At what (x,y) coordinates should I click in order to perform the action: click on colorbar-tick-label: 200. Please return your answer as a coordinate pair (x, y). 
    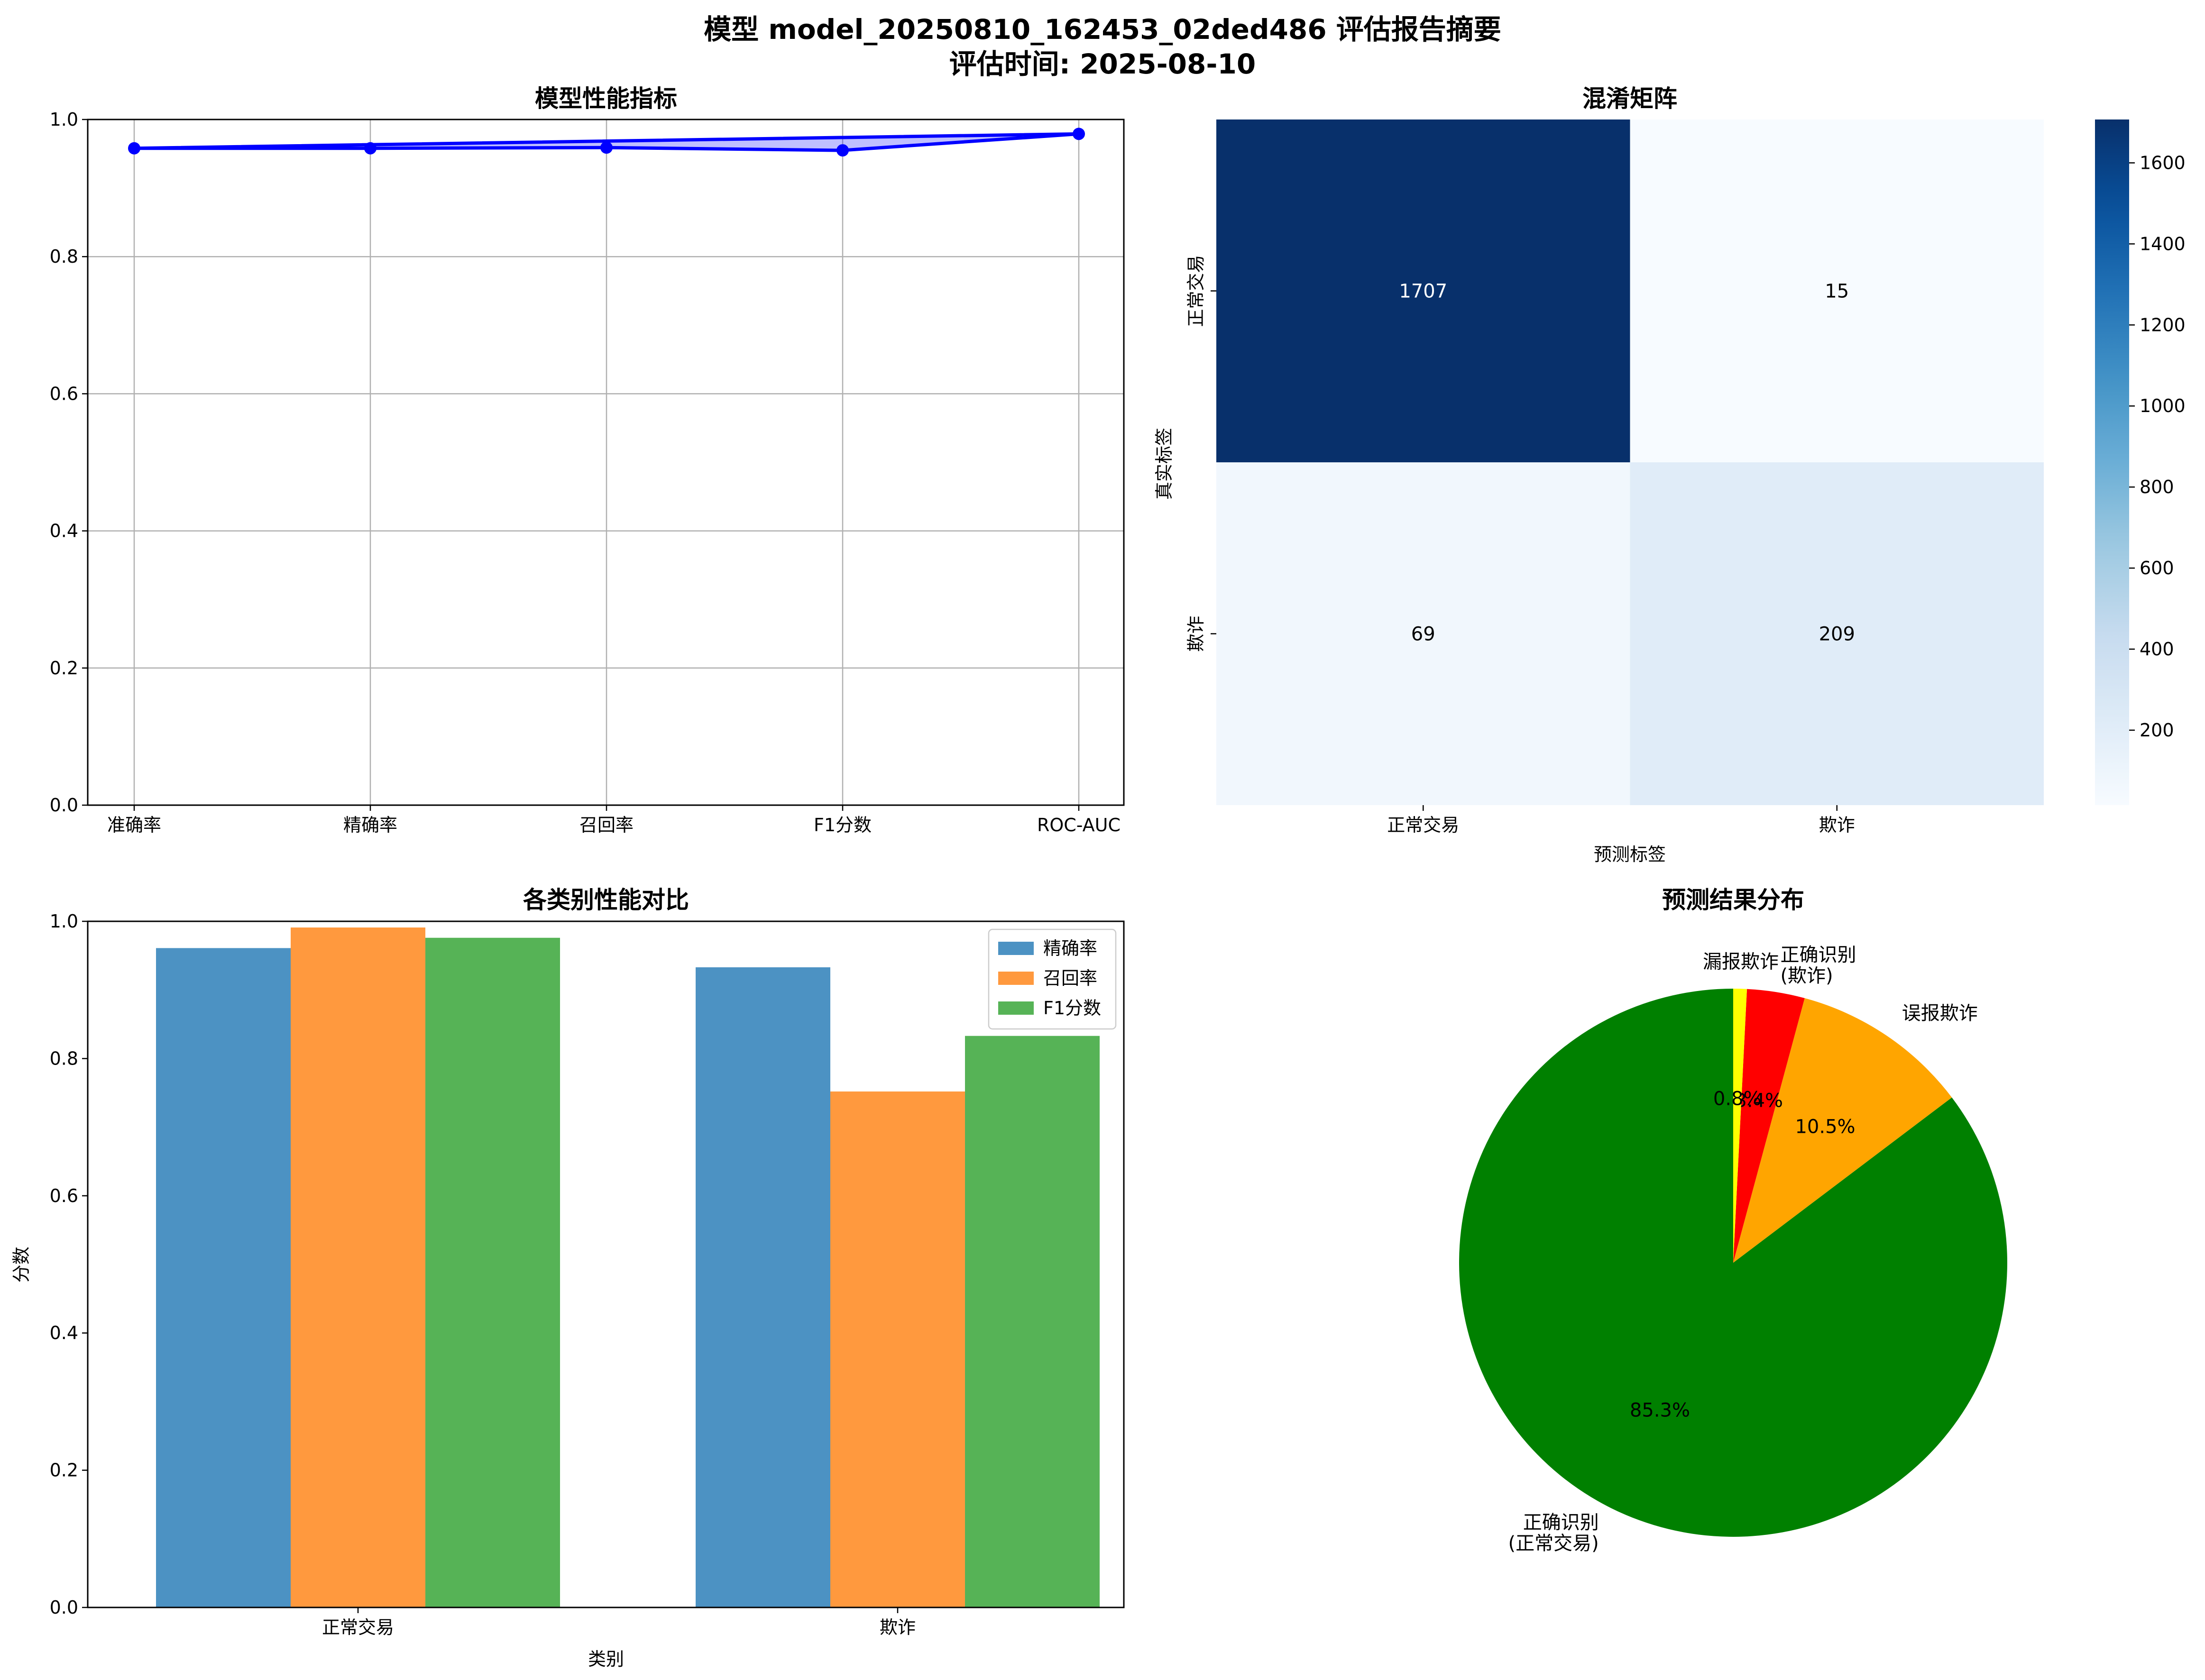
    Looking at the image, I should click on (2157, 730).